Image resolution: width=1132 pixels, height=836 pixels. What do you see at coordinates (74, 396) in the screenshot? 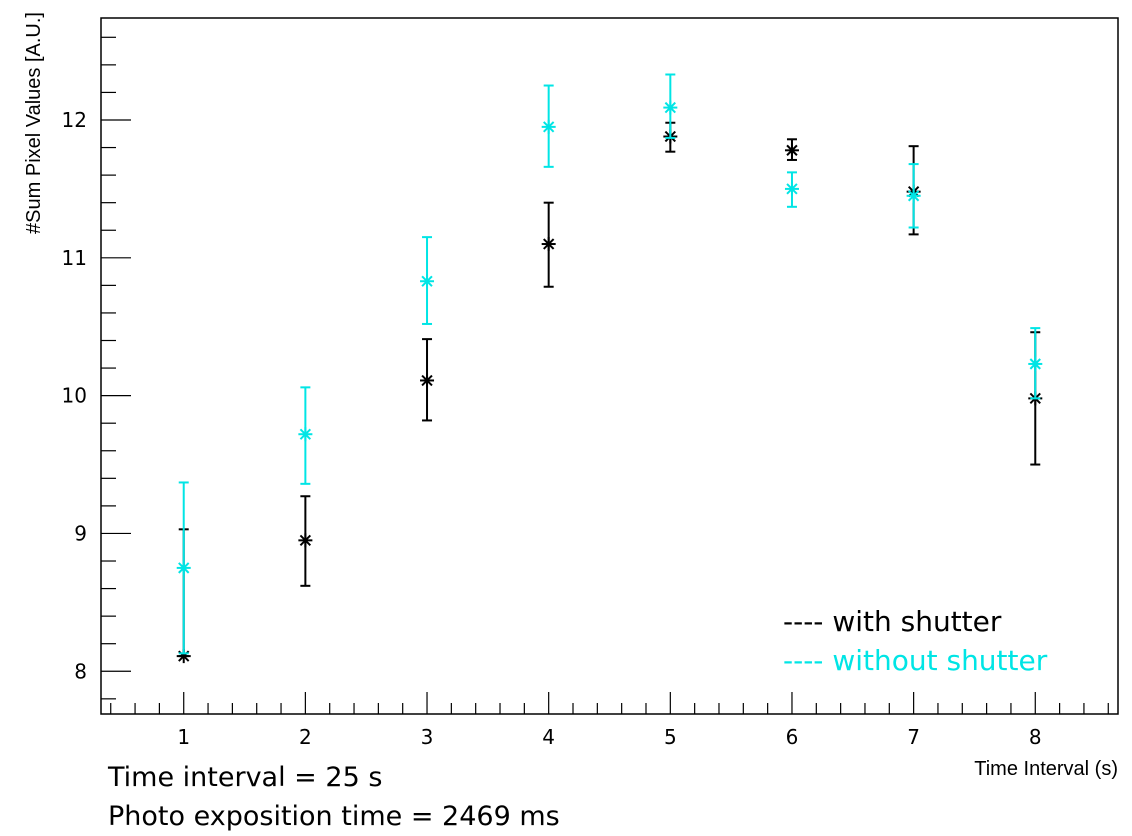
I see `y-tick-label: 10` at bounding box center [74, 396].